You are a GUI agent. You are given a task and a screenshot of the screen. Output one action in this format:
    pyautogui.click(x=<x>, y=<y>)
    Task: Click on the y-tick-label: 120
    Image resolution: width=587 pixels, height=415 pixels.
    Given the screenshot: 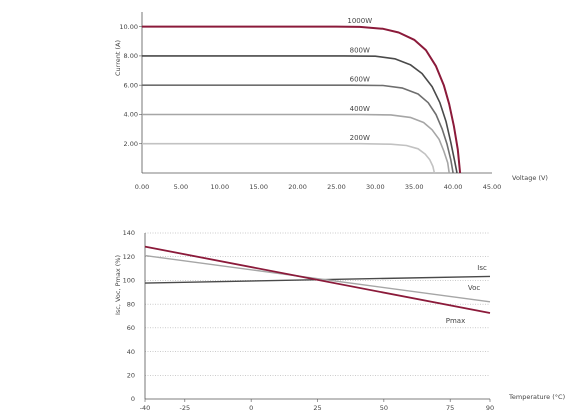 What is the action you would take?
    pyautogui.click(x=129, y=257)
    